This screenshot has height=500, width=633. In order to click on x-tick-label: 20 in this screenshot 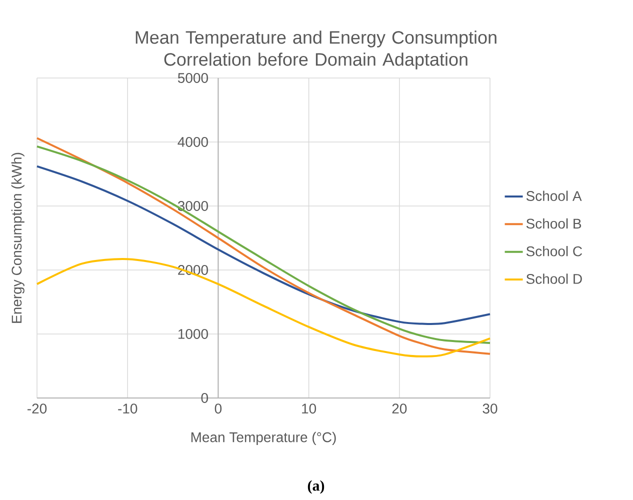, I will do `click(399, 409)`.